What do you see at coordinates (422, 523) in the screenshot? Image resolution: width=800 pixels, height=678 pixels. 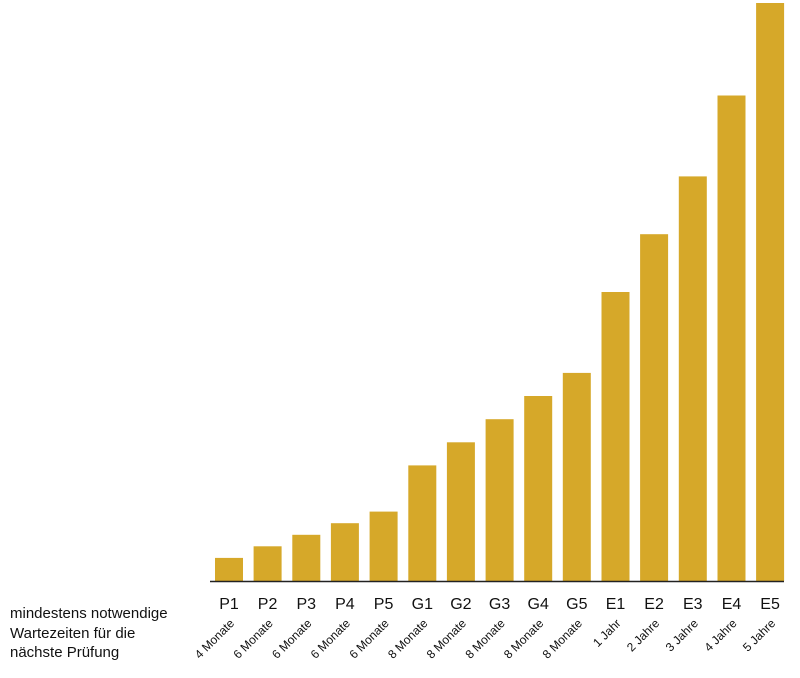 I see `bar-g1` at bounding box center [422, 523].